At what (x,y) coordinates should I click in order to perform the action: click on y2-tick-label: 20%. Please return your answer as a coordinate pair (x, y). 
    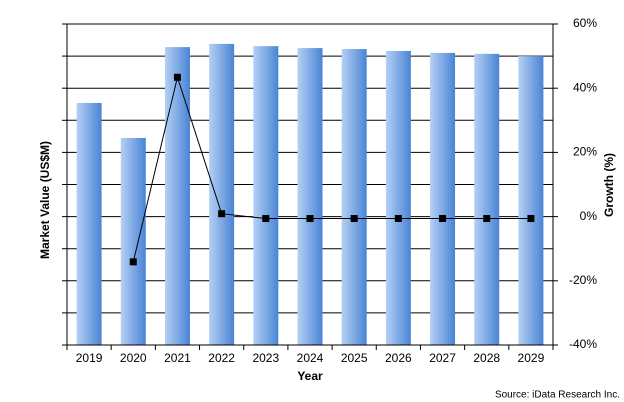
    Looking at the image, I should click on (585, 152).